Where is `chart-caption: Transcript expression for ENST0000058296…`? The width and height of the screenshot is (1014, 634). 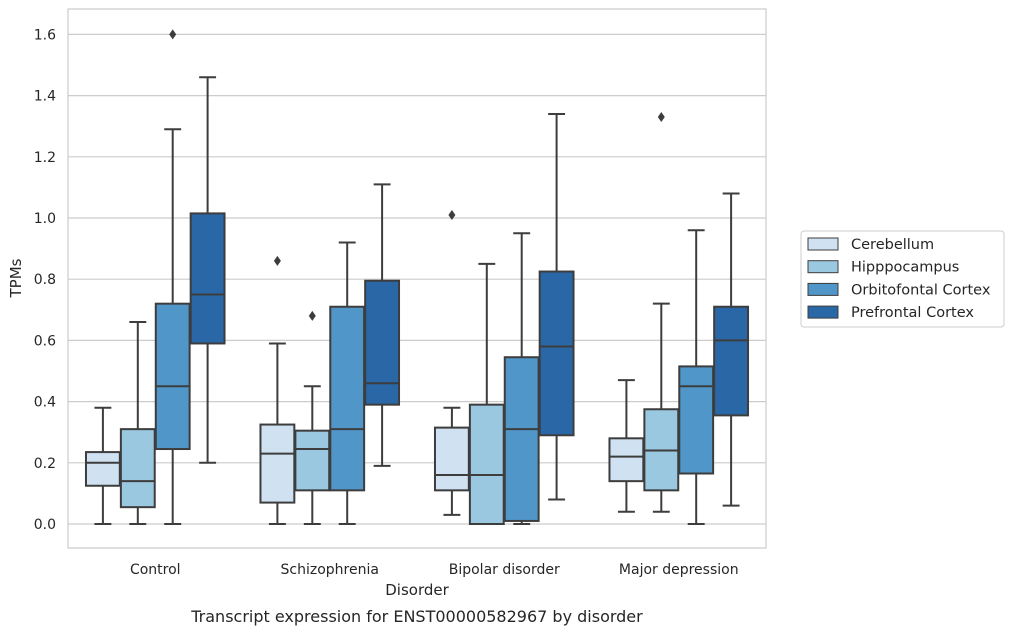
chart-caption: Transcript expression for ENST0000058296… is located at coordinates (416, 616).